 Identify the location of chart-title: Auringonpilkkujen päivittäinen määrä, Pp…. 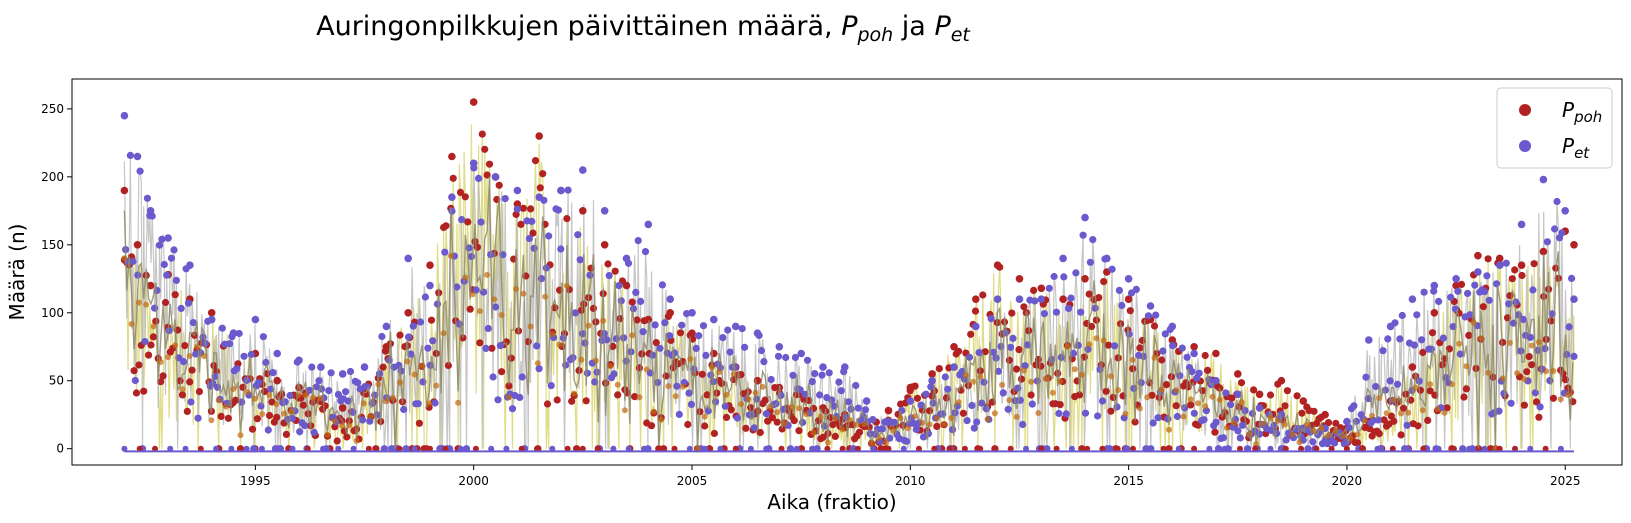
(643, 28).